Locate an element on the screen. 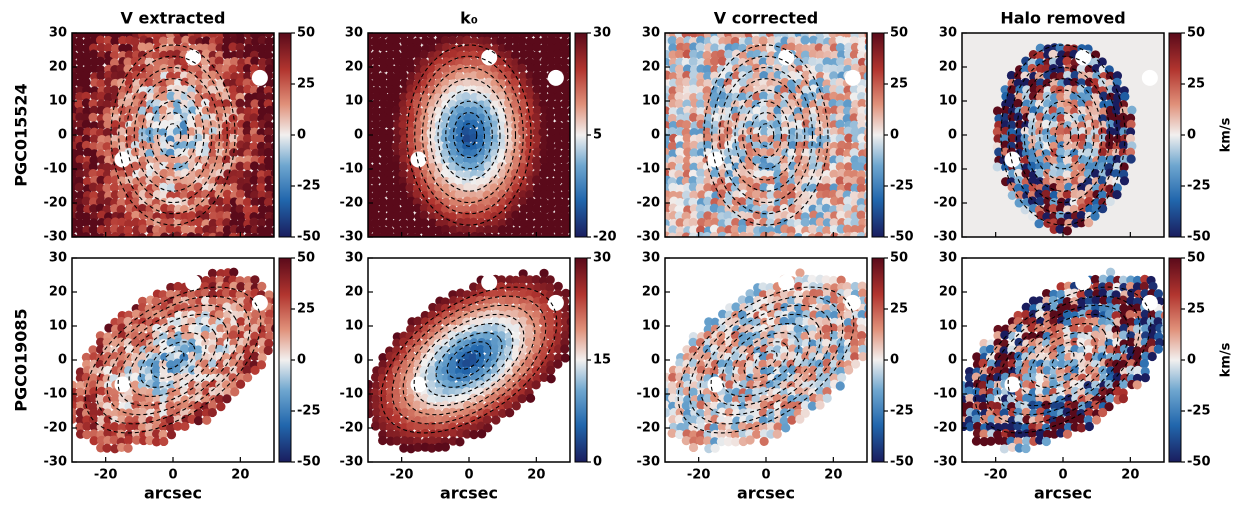  colorbar-tick-label: -20 is located at coordinates (605, 237).